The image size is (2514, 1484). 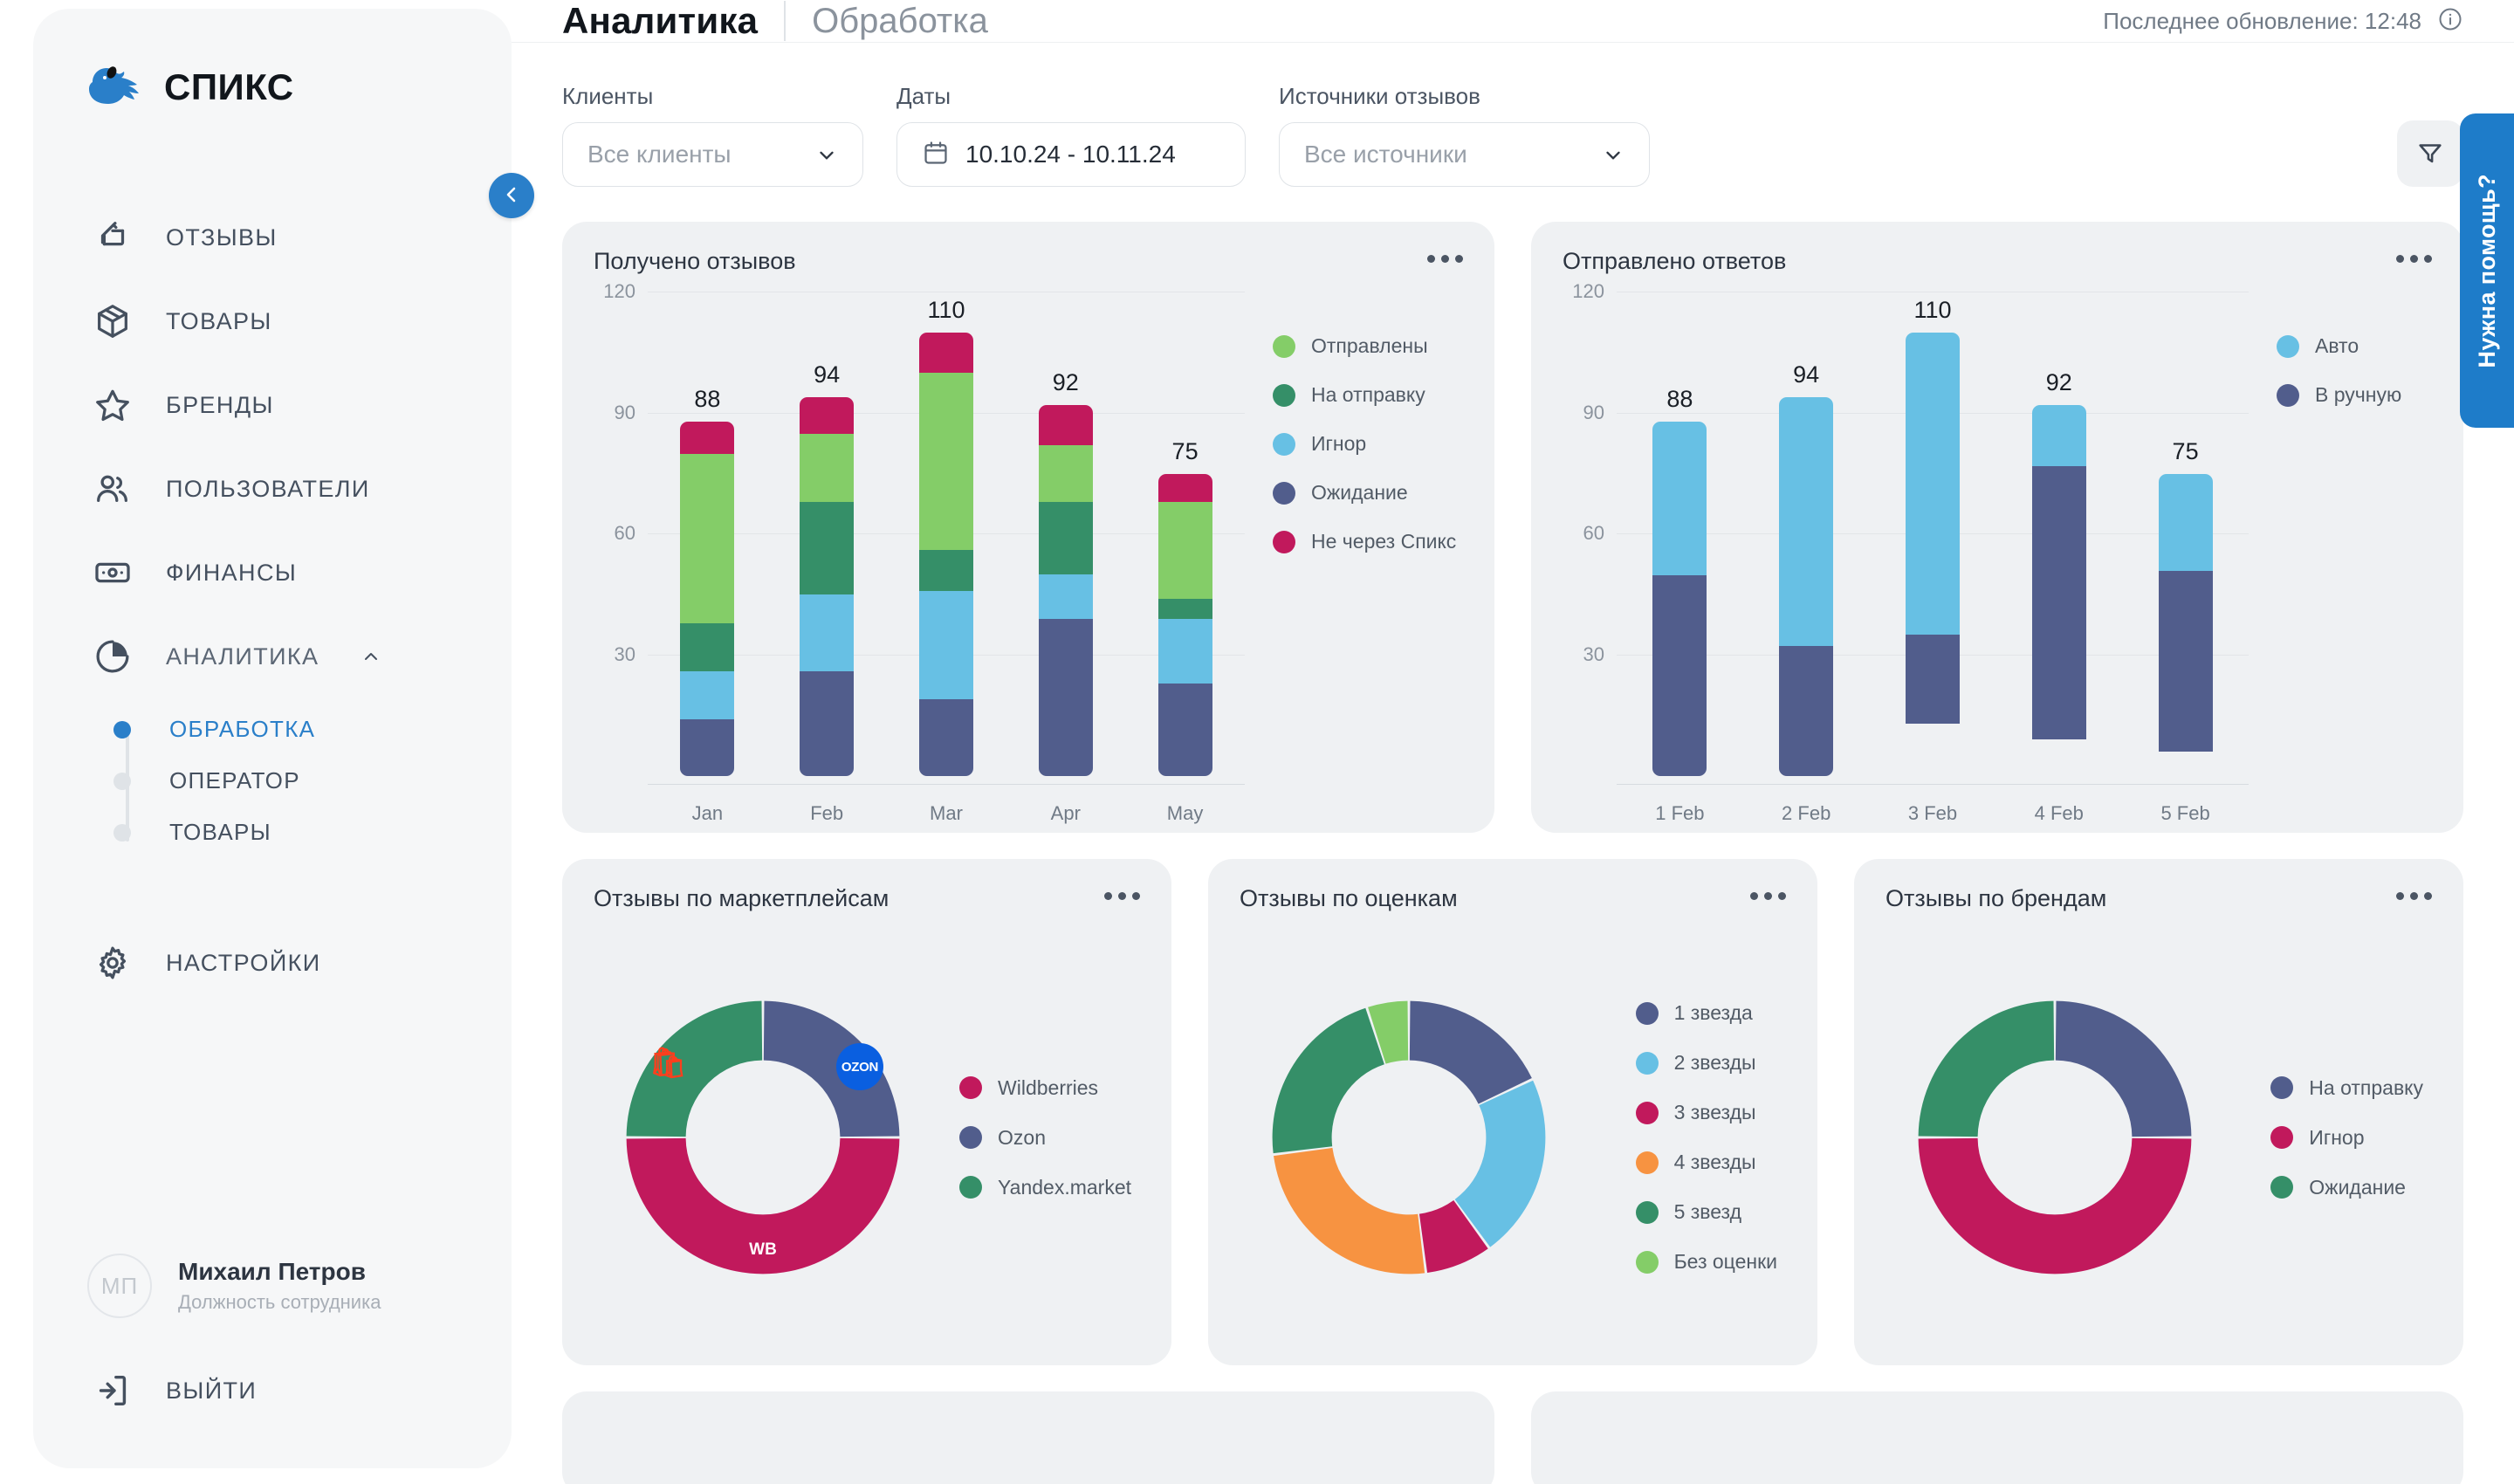 What do you see at coordinates (272, 1286) in the screenshot?
I see `user-profile: МП Михаил Петров Должность сотрудника` at bounding box center [272, 1286].